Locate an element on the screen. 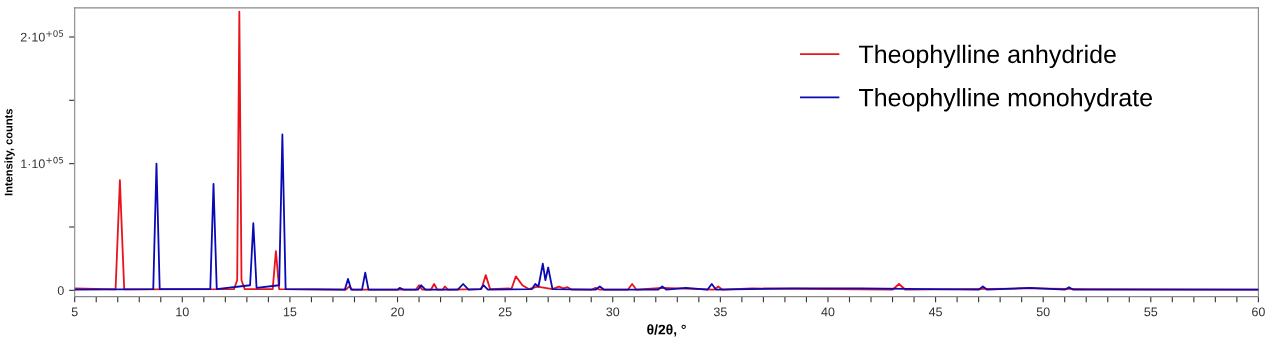 This screenshot has height=341, width=1266. x-tick-label: 50 is located at coordinates (1043, 312).